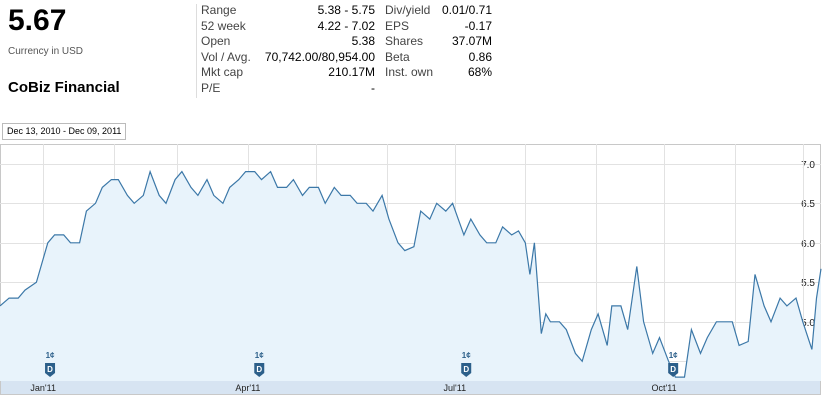 This screenshot has height=402, width=826. What do you see at coordinates (351, 72) in the screenshot?
I see `stat-value: 210.17M` at bounding box center [351, 72].